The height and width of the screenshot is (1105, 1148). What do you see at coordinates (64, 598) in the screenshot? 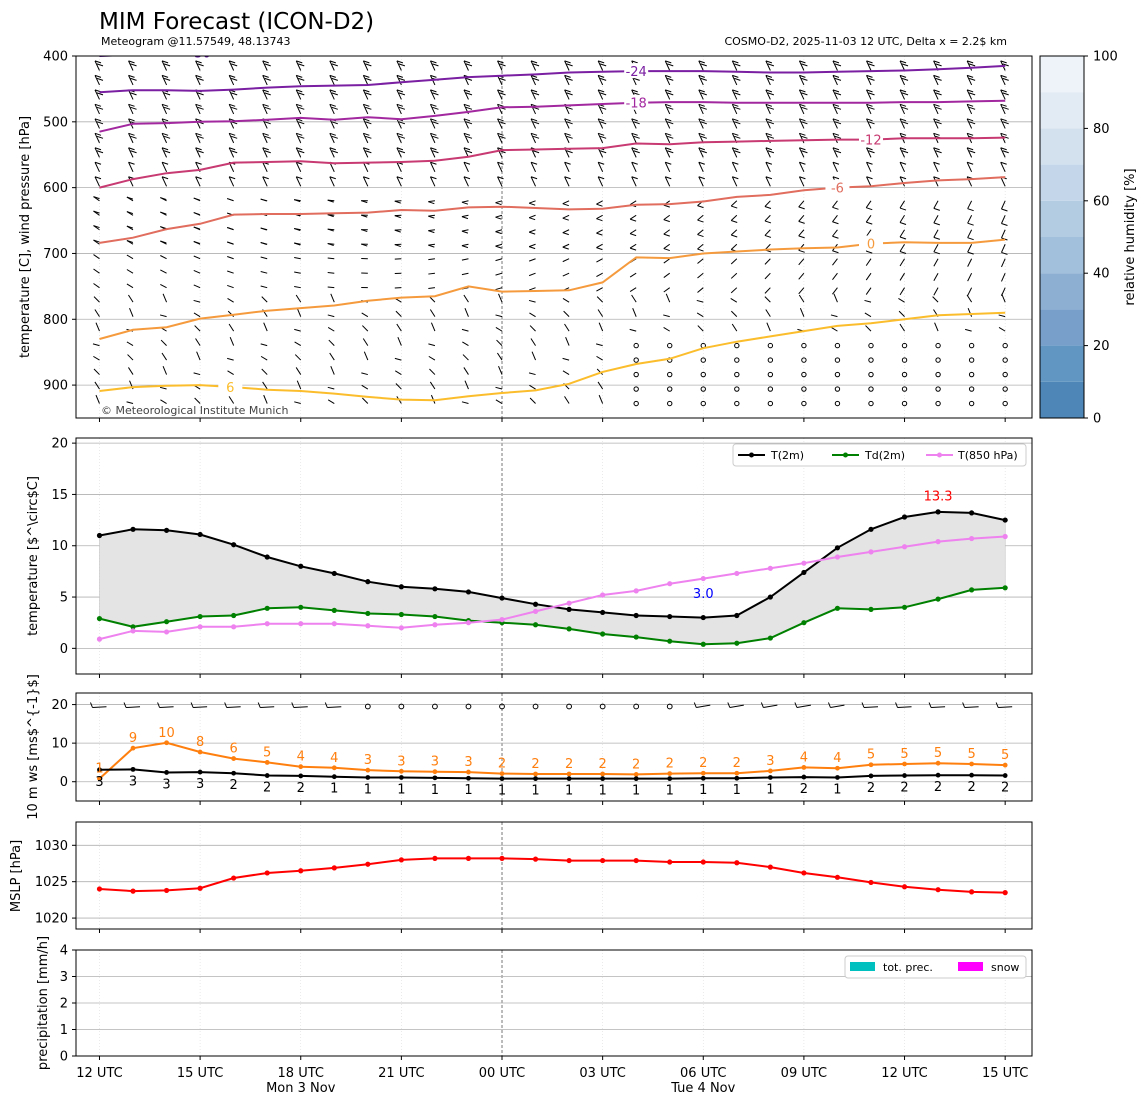
I see `y-tick-label: 5` at bounding box center [64, 598].